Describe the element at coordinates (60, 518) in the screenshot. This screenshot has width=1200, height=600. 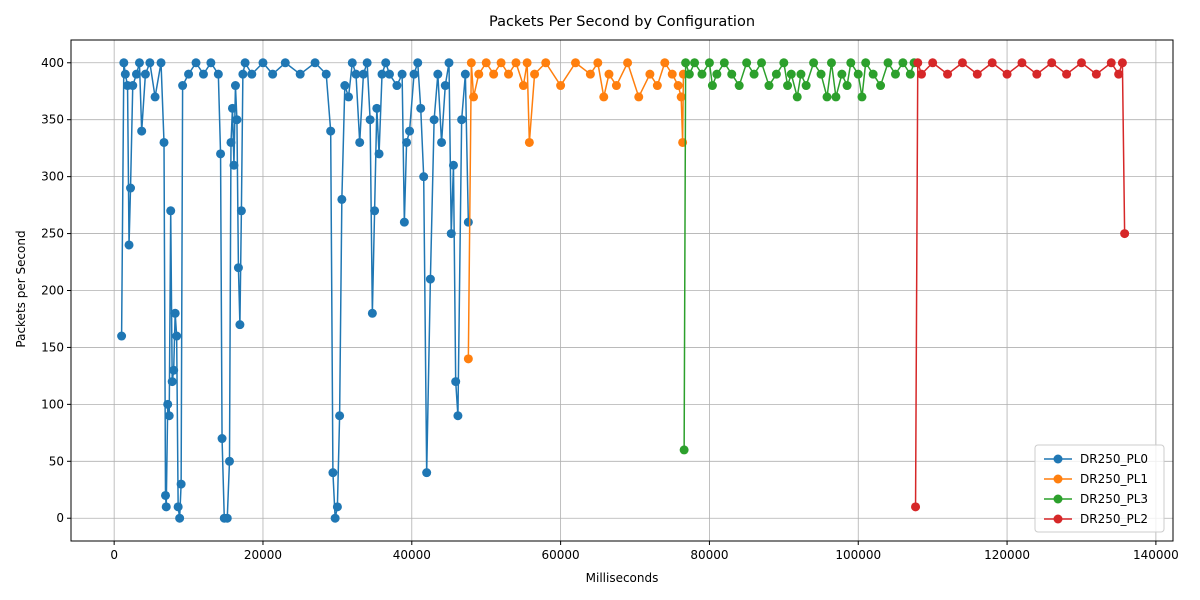
I see `y-tick-label: 0` at that location.